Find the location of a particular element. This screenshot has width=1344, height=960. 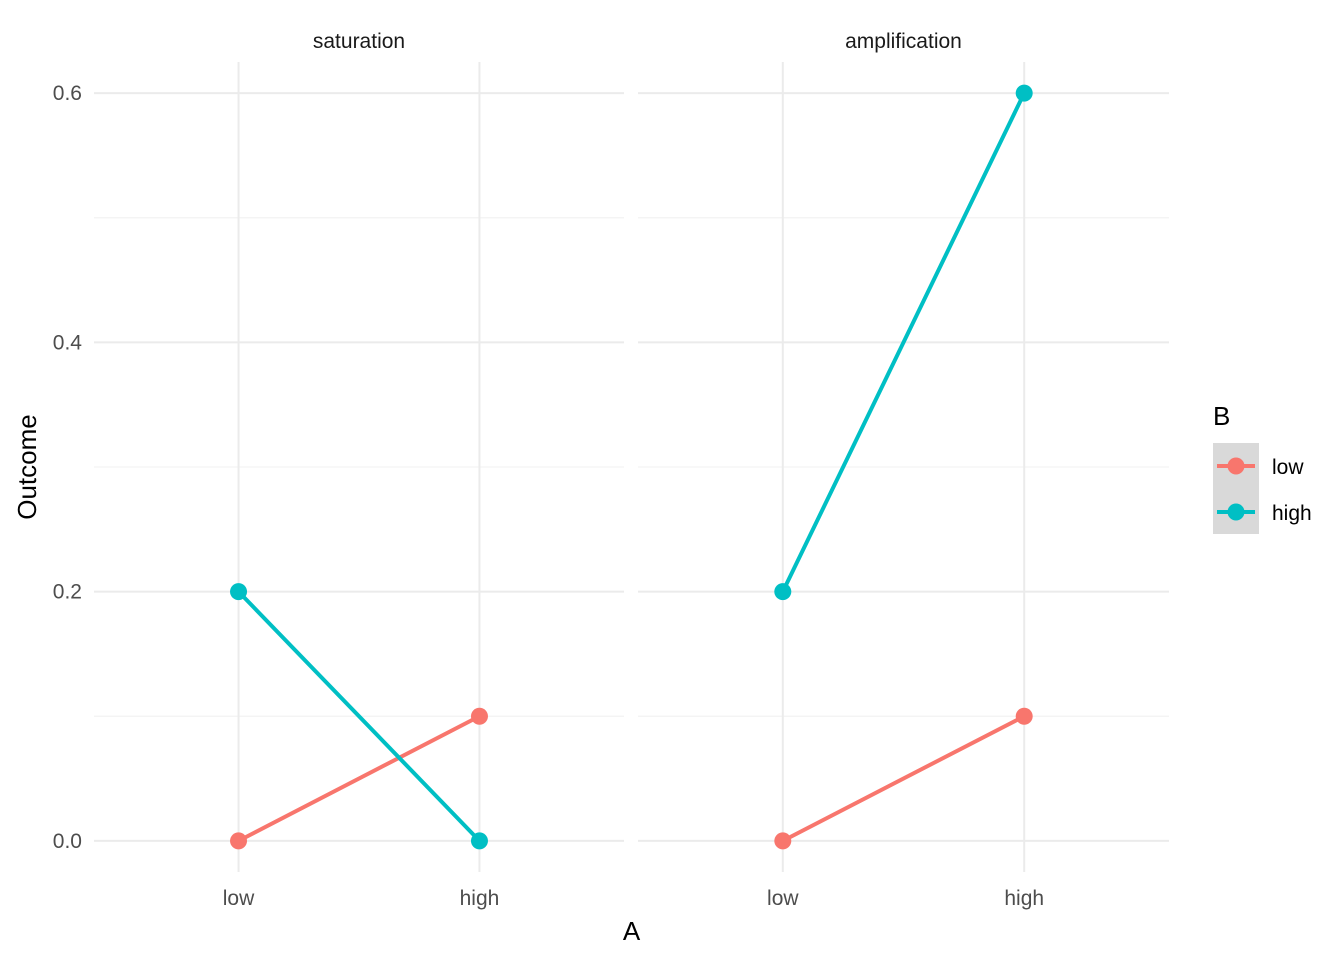

y-axis-title: Outcome is located at coordinates (27, 467).